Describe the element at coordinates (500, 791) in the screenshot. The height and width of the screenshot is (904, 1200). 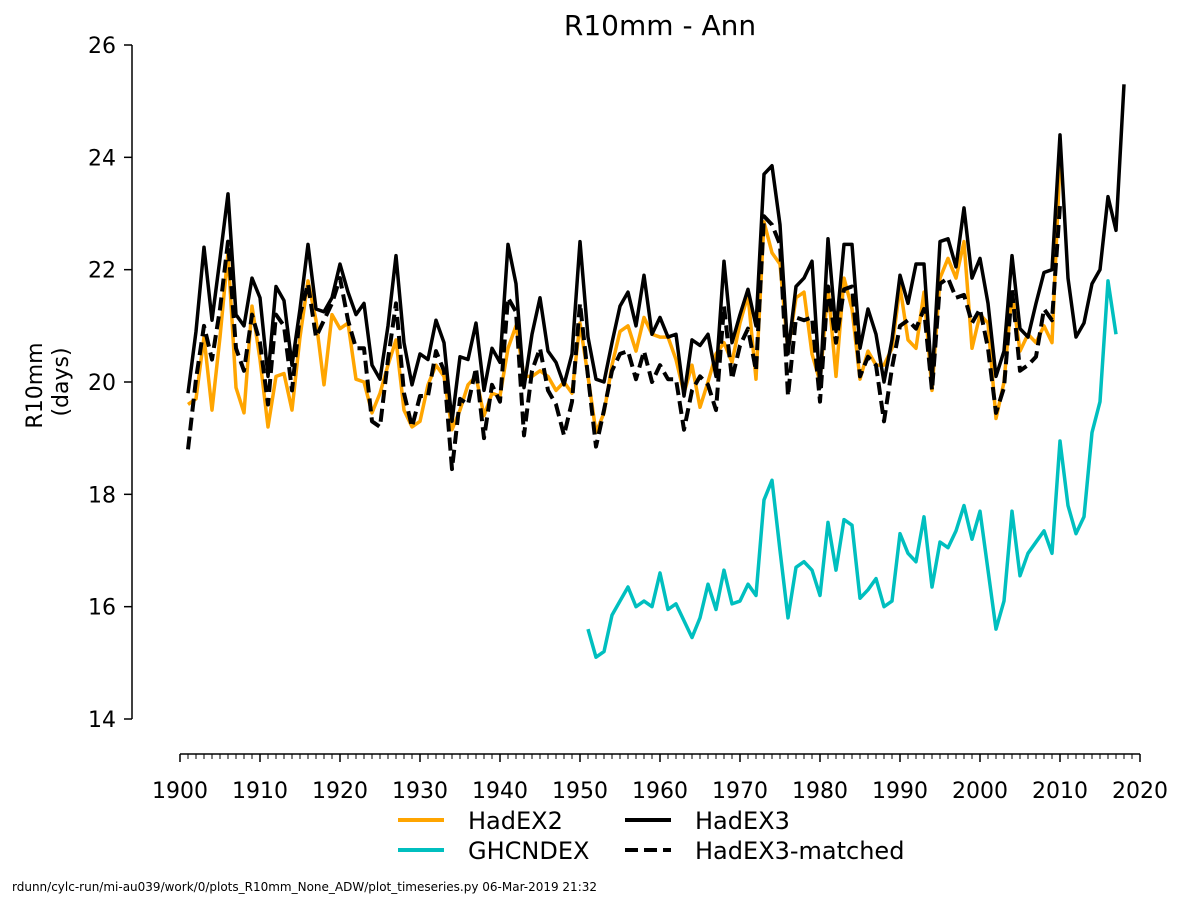
I see `x-tick-label: 1940` at that location.